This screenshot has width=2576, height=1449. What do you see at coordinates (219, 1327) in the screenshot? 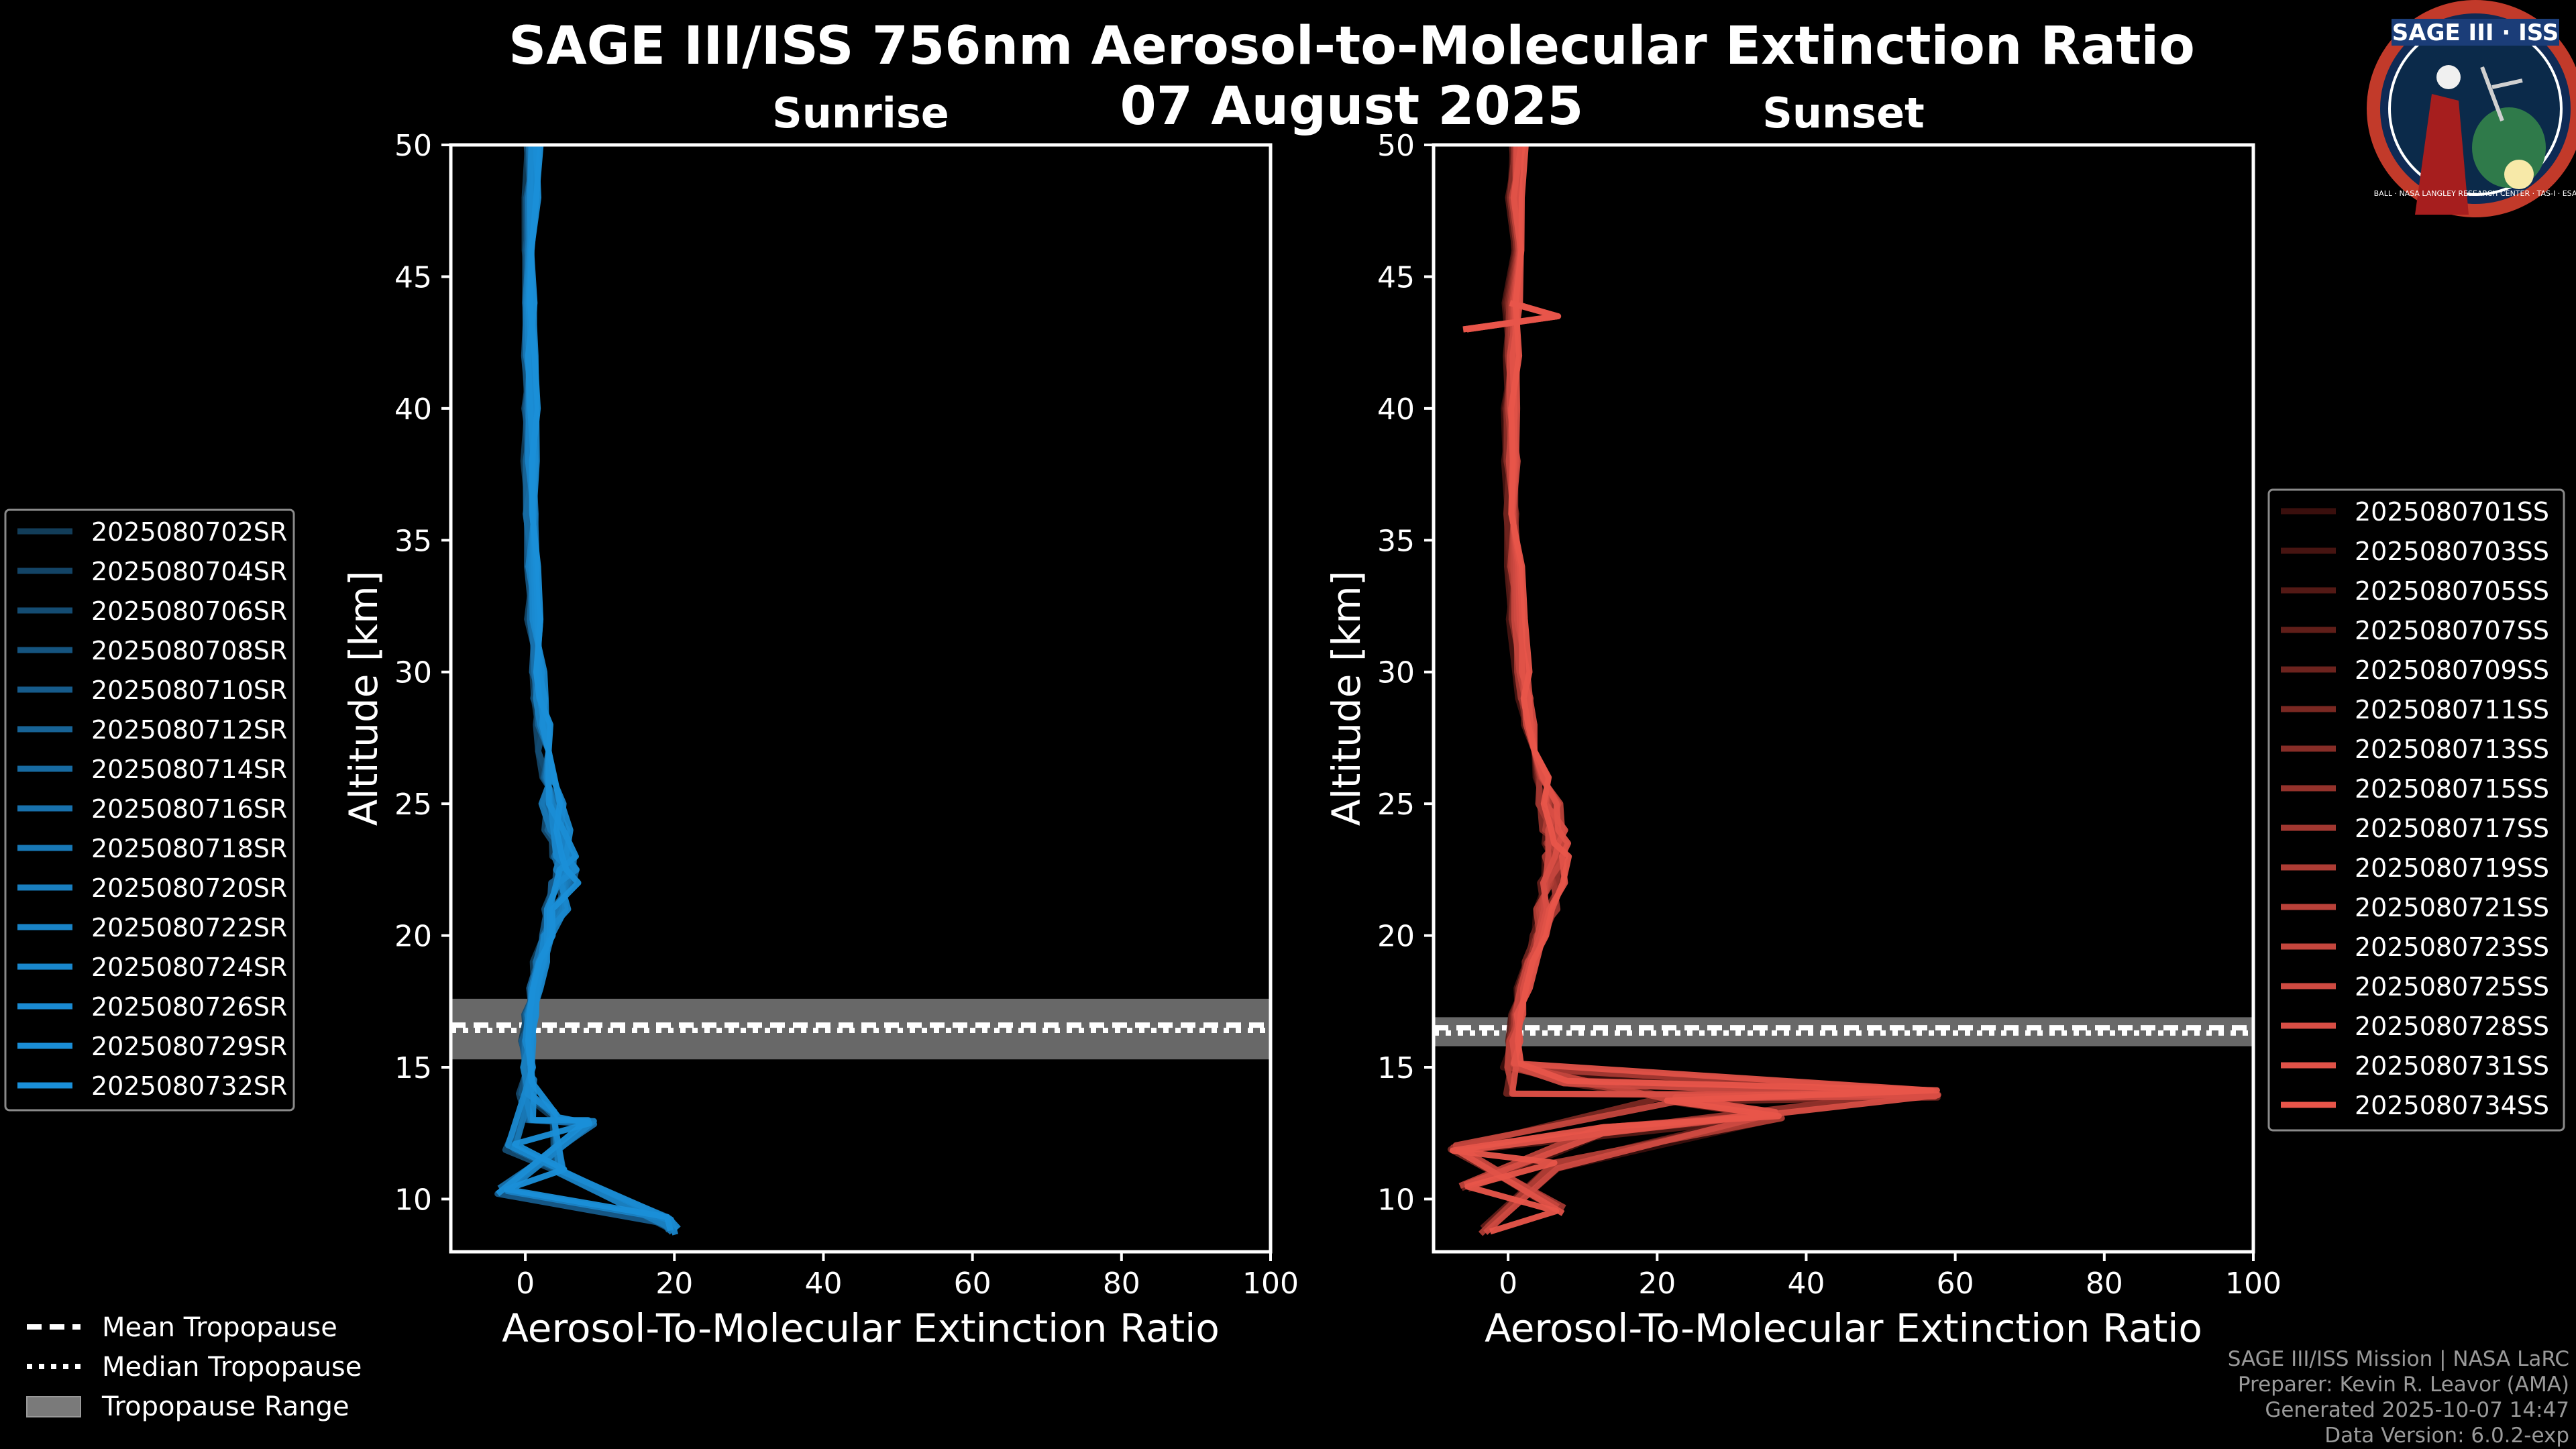
I see `mean-tropopause-label: Mean Tropopause` at bounding box center [219, 1327].